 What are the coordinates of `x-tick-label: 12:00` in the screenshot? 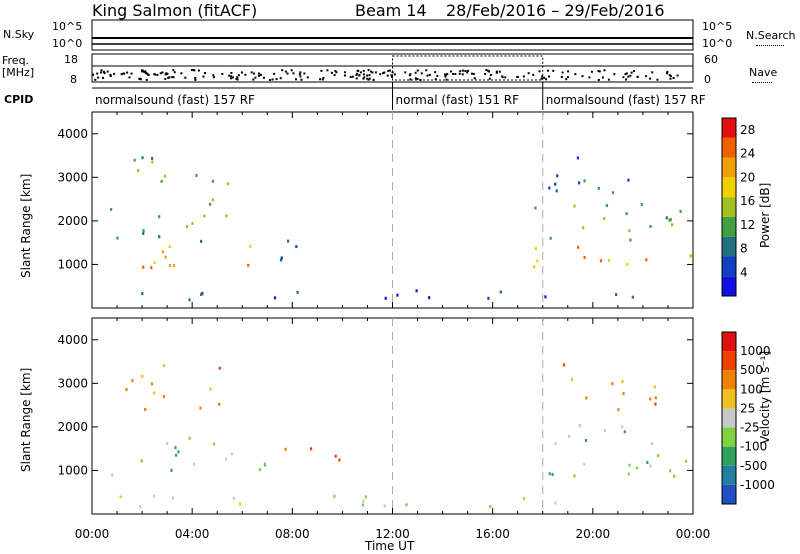 It's located at (392, 534).